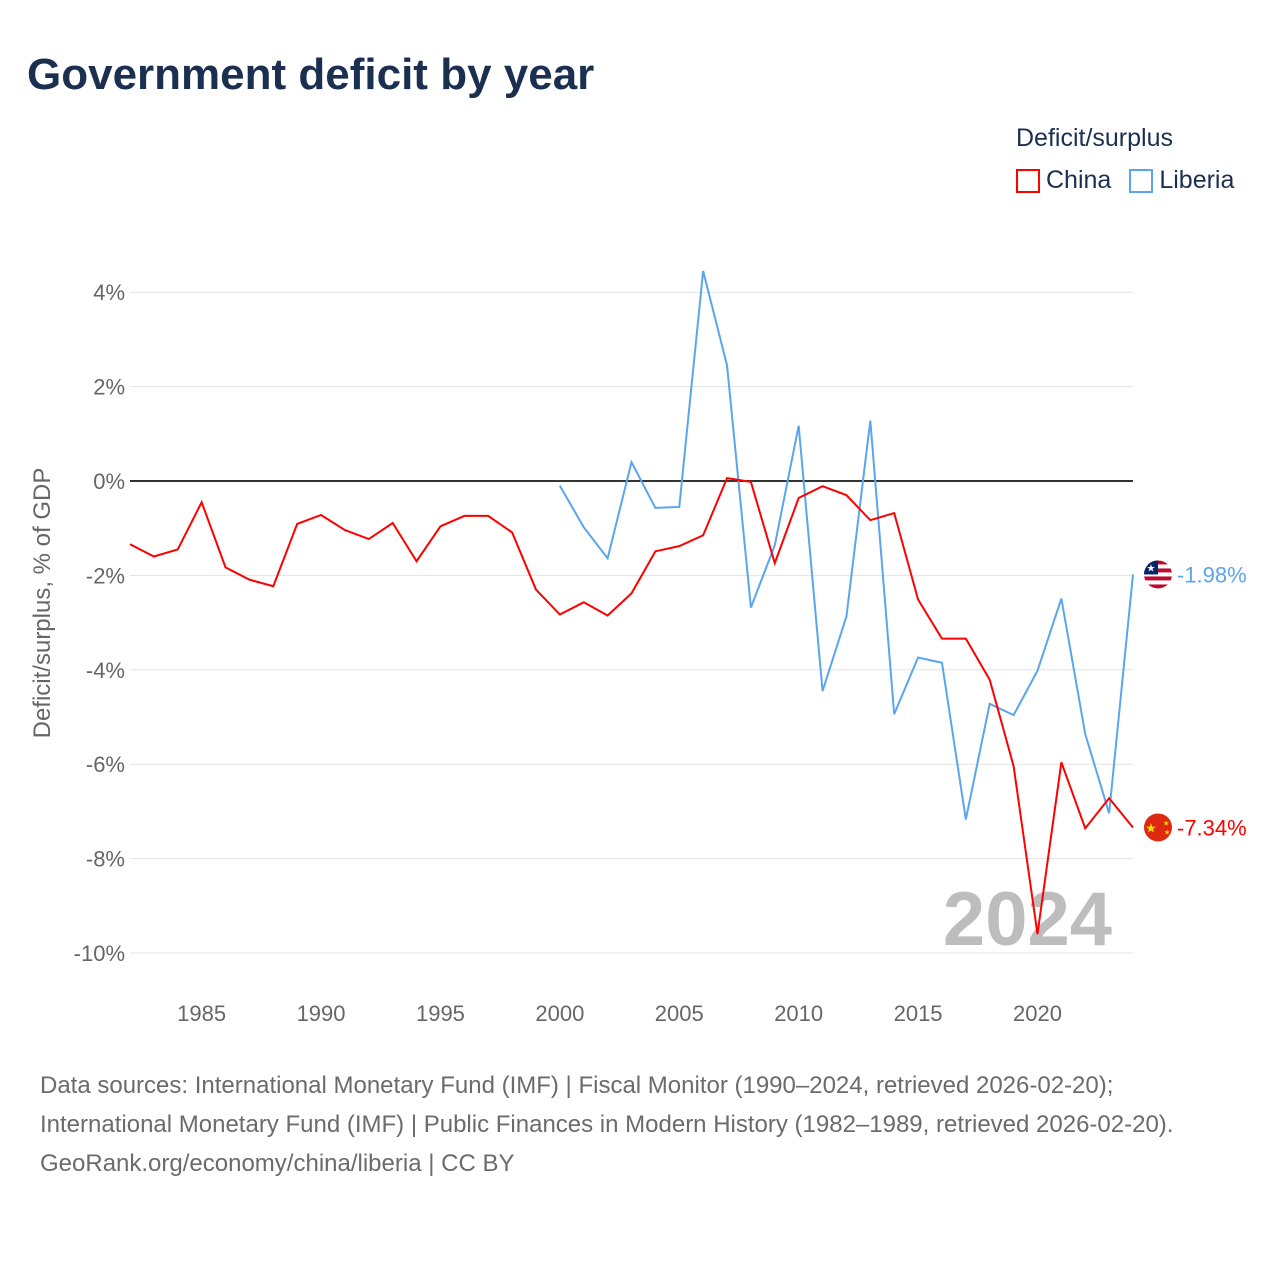  I want to click on legend-label-china: China, so click(1079, 180).